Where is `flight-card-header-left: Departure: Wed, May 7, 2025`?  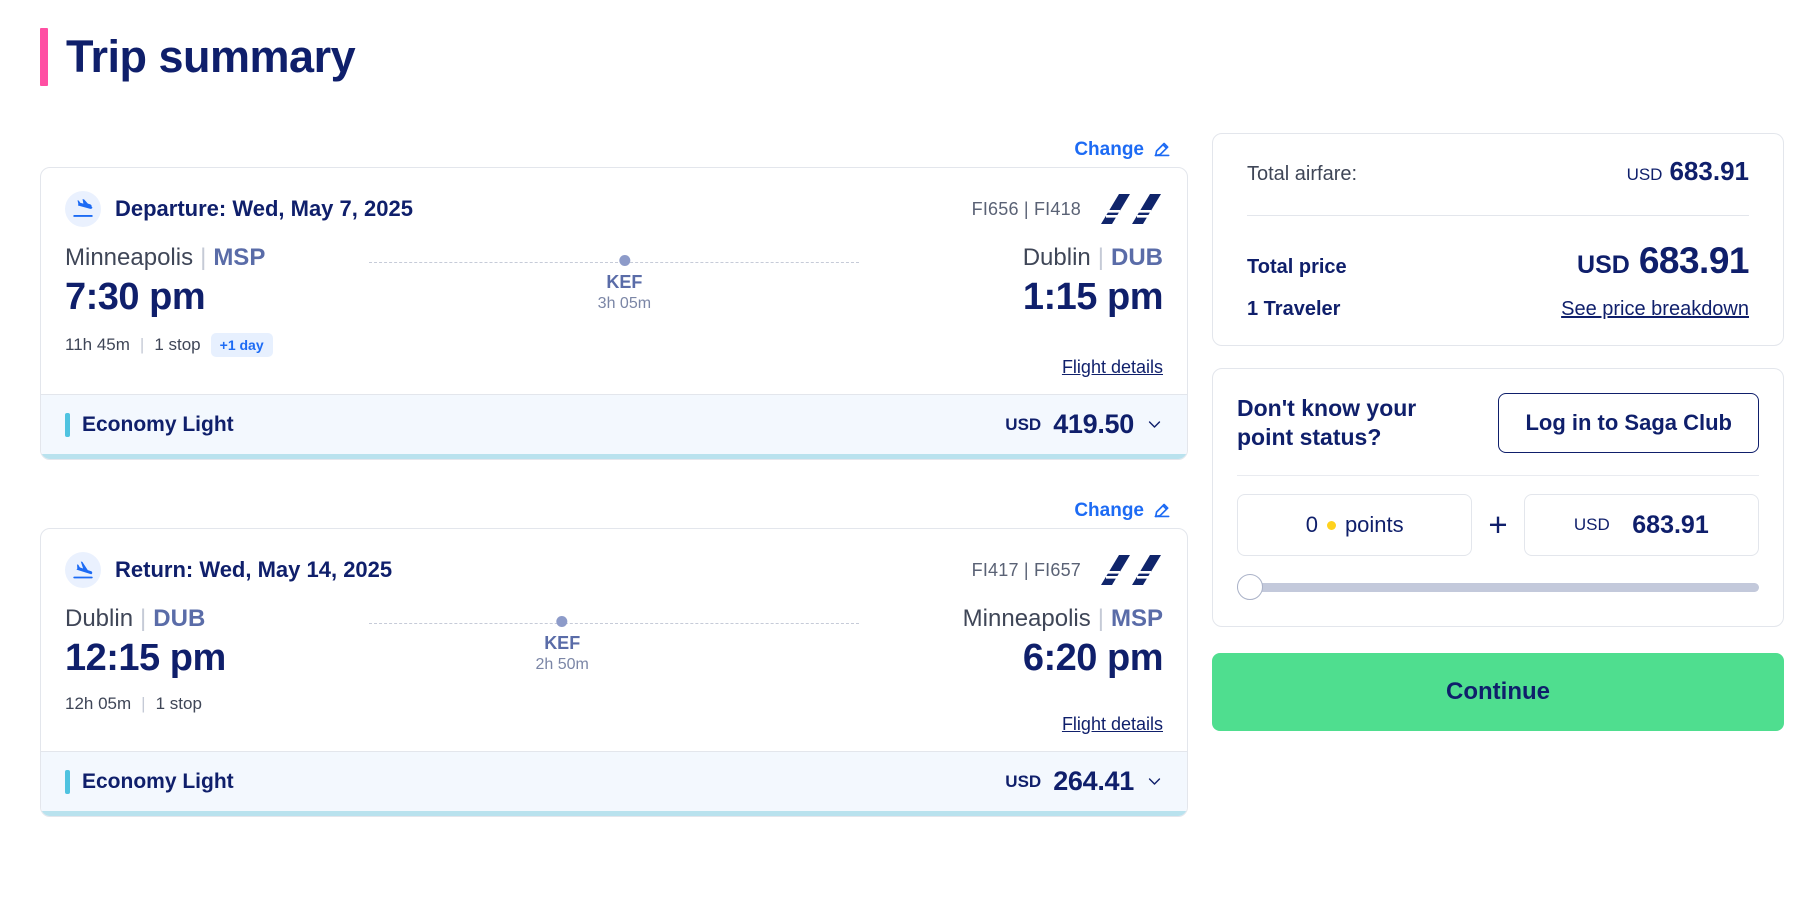
flight-card-header-left: Departure: Wed, May 7, 2025 is located at coordinates (239, 209).